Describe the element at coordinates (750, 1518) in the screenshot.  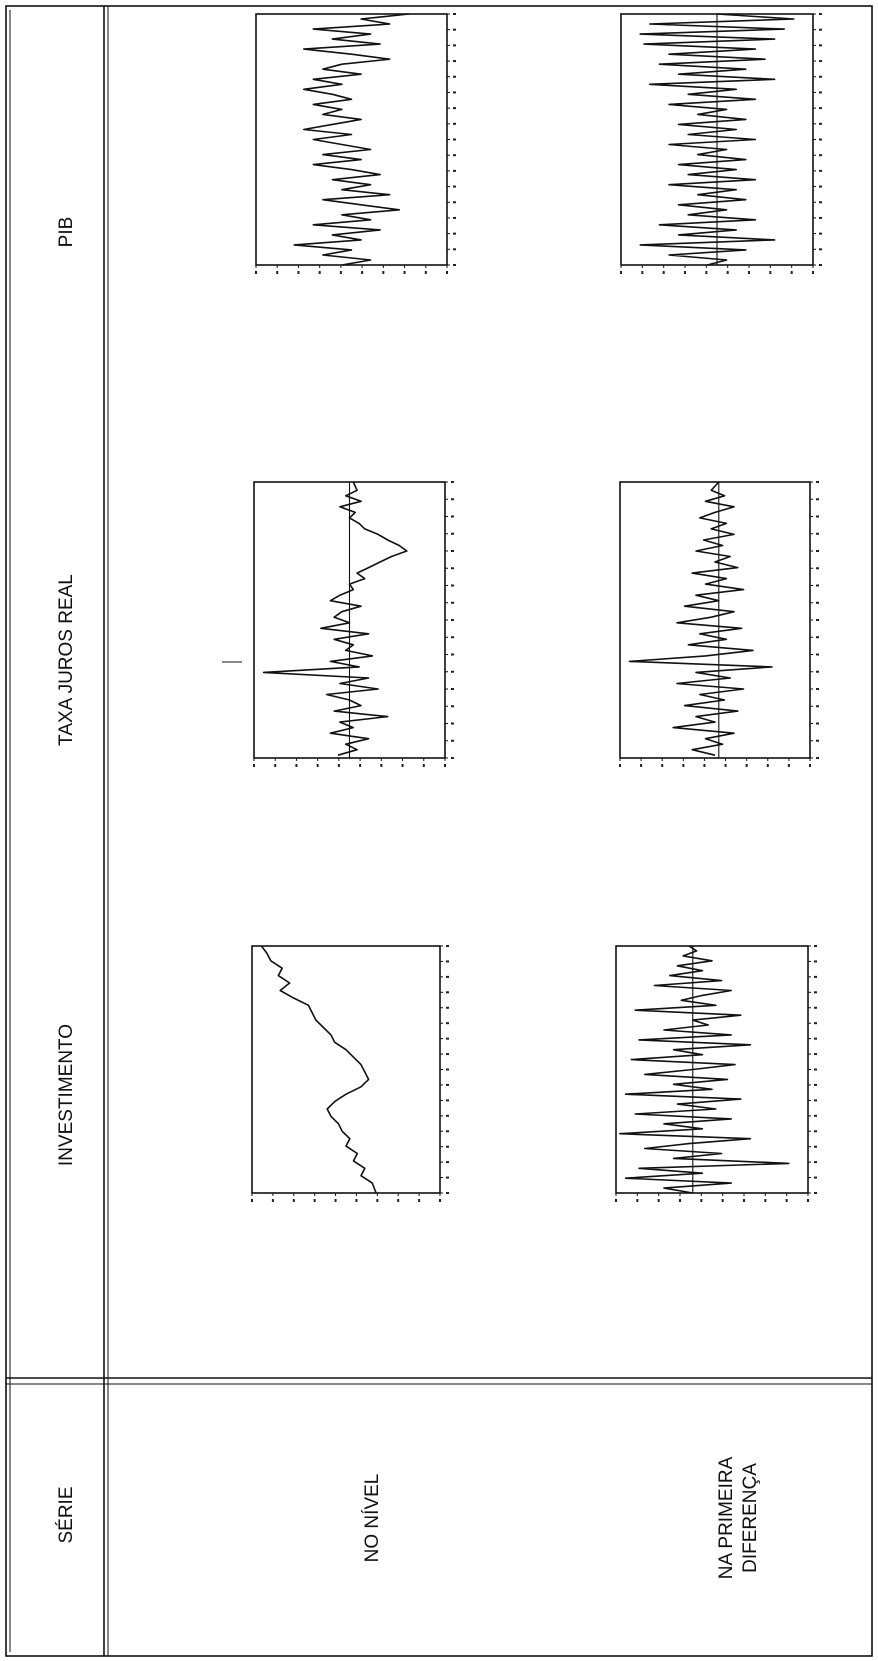
I see `row-label-diferenca-line2: DIFERENÇA` at that location.